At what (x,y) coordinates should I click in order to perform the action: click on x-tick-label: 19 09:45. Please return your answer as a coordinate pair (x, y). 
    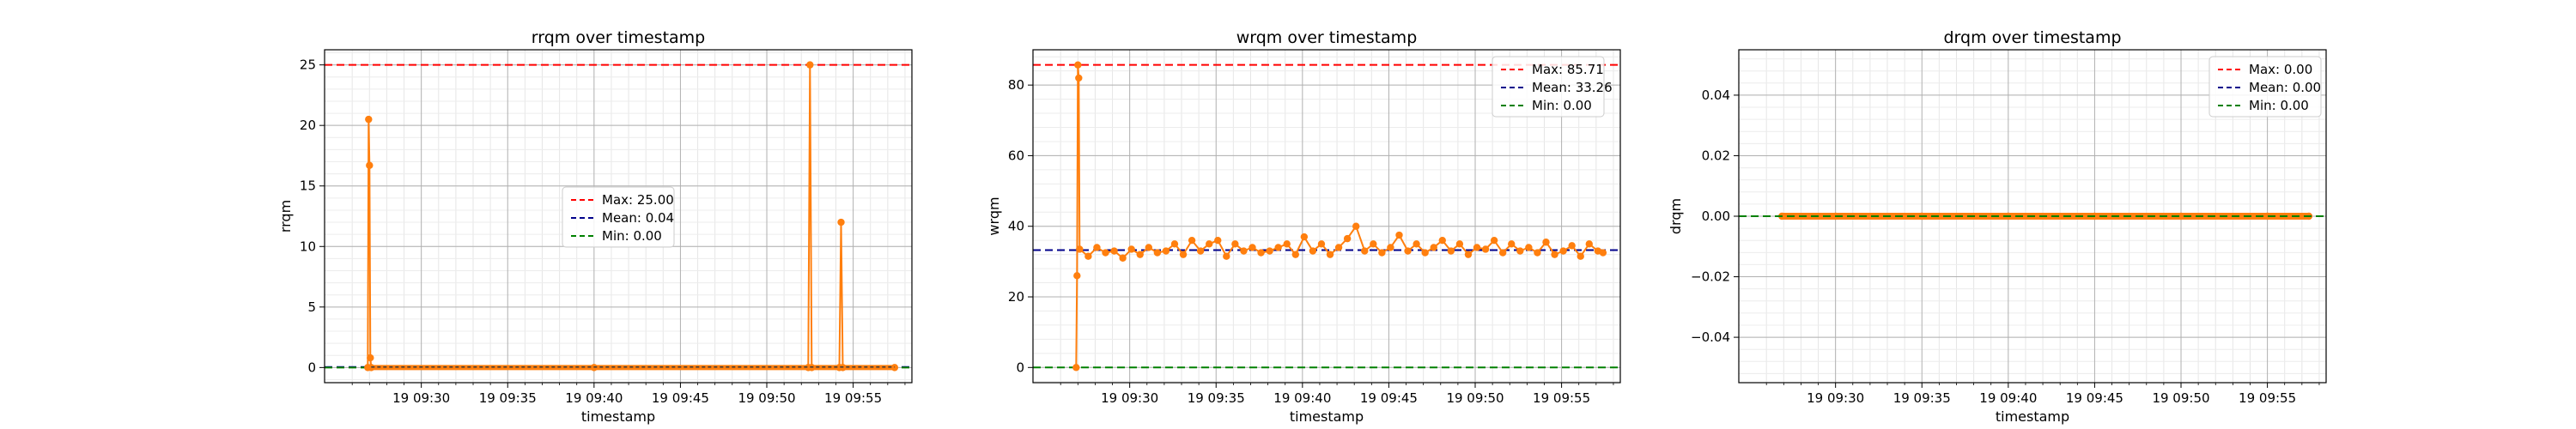
    Looking at the image, I should click on (2094, 398).